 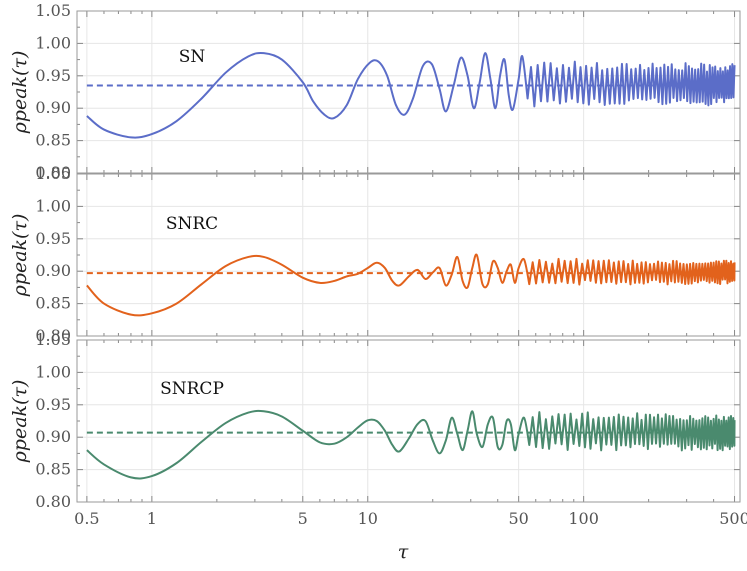 I want to click on x-tick-label: 10, so click(x=368, y=518).